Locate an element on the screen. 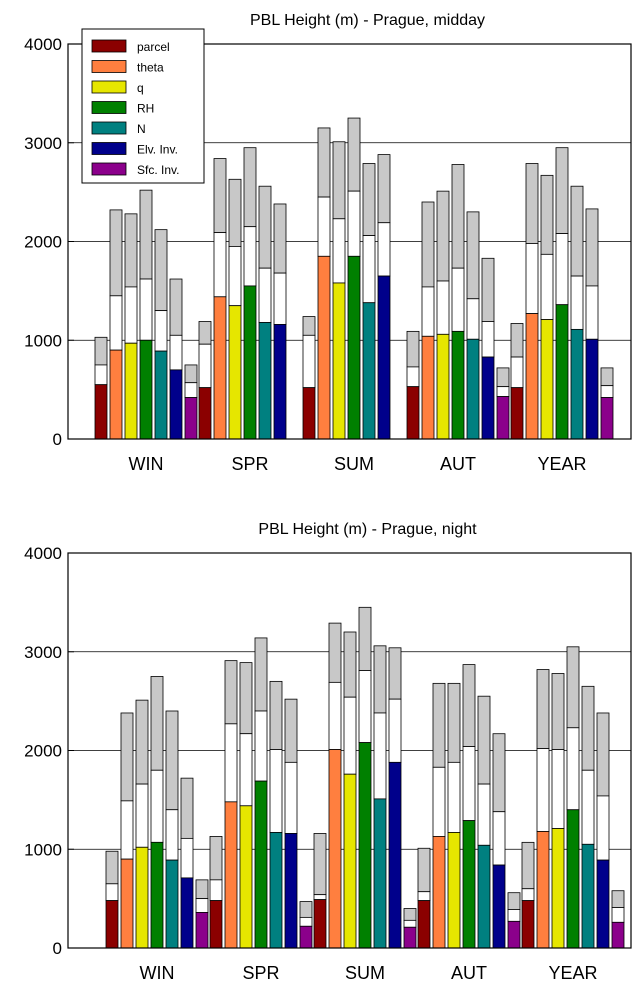  y-tick-label: 4000 is located at coordinates (43, 44).